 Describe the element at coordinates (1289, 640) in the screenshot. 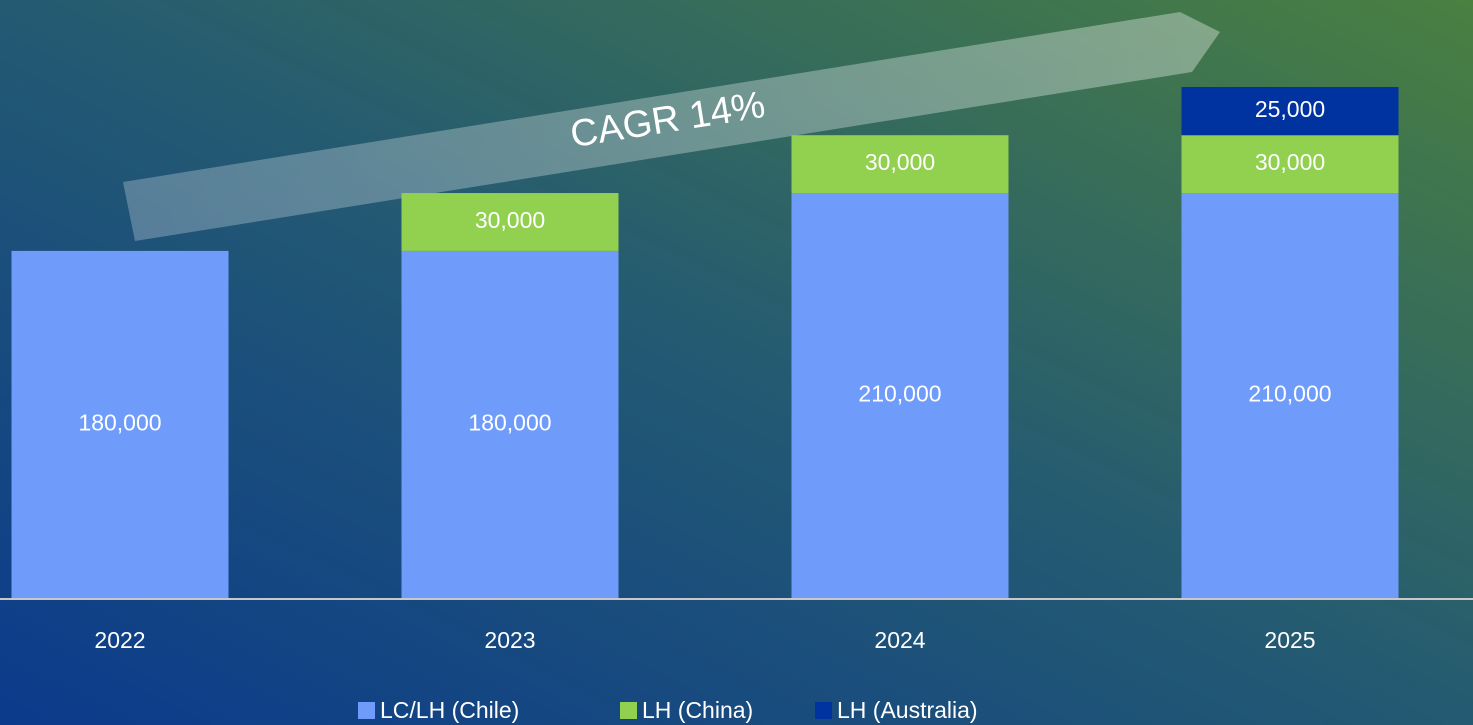

I see `x-tick-label: 2025` at that location.